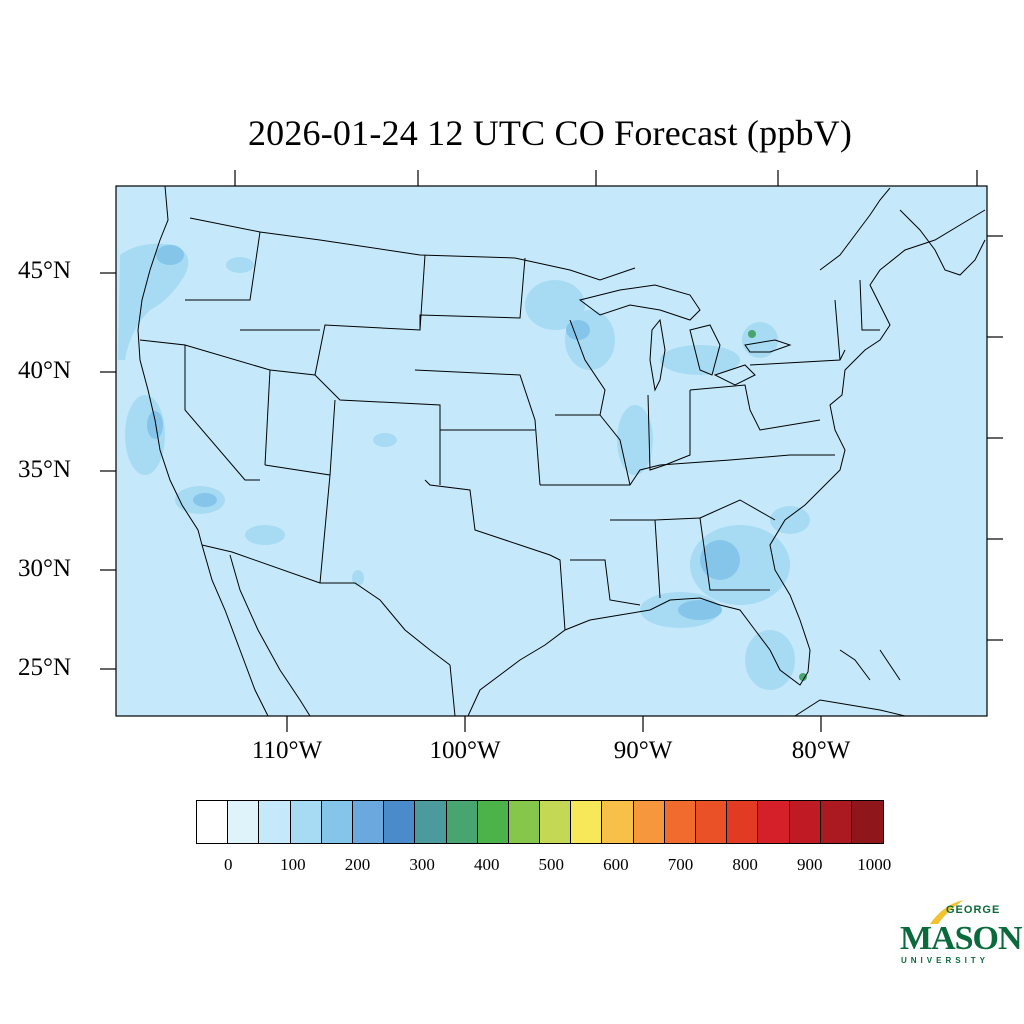 This screenshot has width=1024, height=1024. I want to click on colorbar-tick-label: 200, so click(357, 864).